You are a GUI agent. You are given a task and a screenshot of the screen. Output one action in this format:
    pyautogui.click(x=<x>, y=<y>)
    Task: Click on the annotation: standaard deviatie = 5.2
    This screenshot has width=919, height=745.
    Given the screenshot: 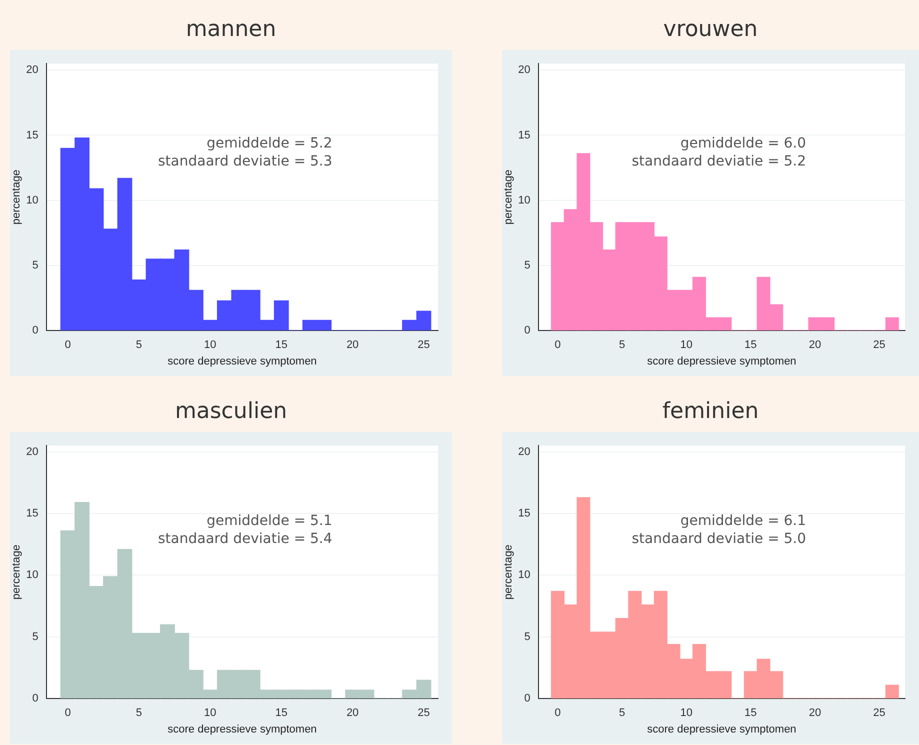 What is the action you would take?
    pyautogui.click(x=719, y=161)
    